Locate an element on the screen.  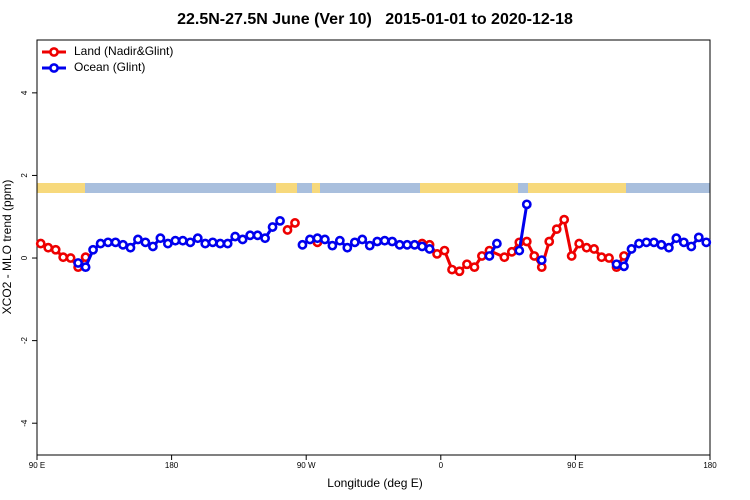
y-tick-label: 0 is located at coordinates (24, 257).